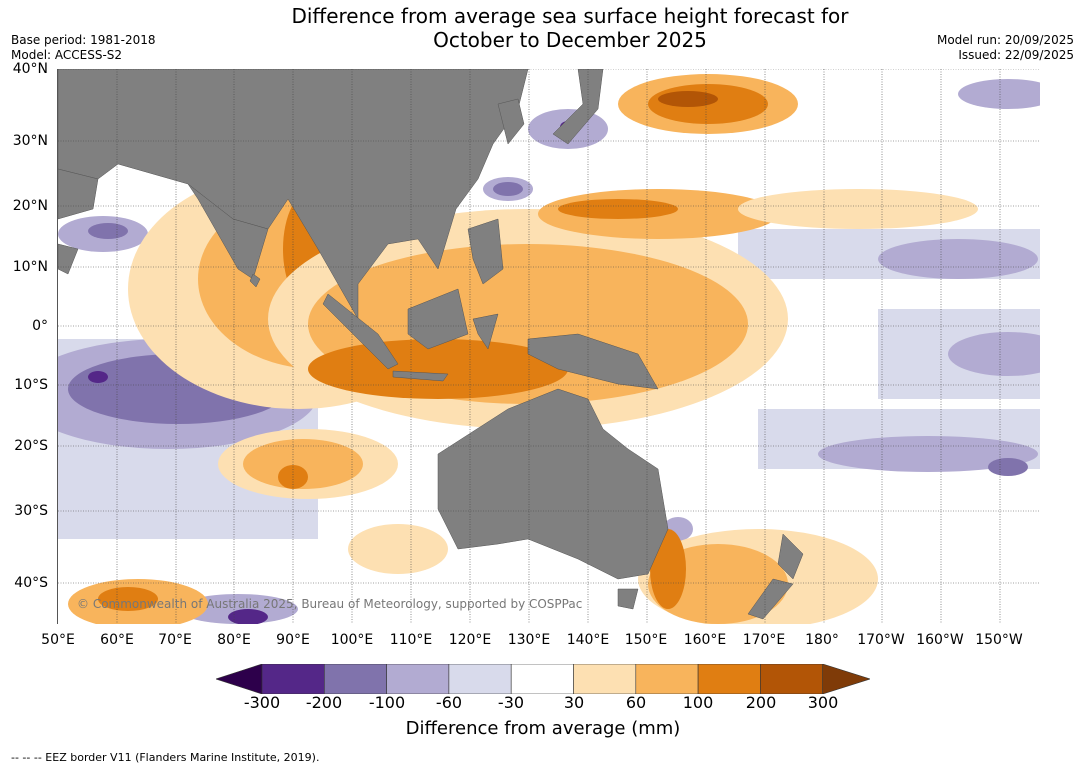  I want to click on lon-label-130e: 130°E, so click(529, 640).